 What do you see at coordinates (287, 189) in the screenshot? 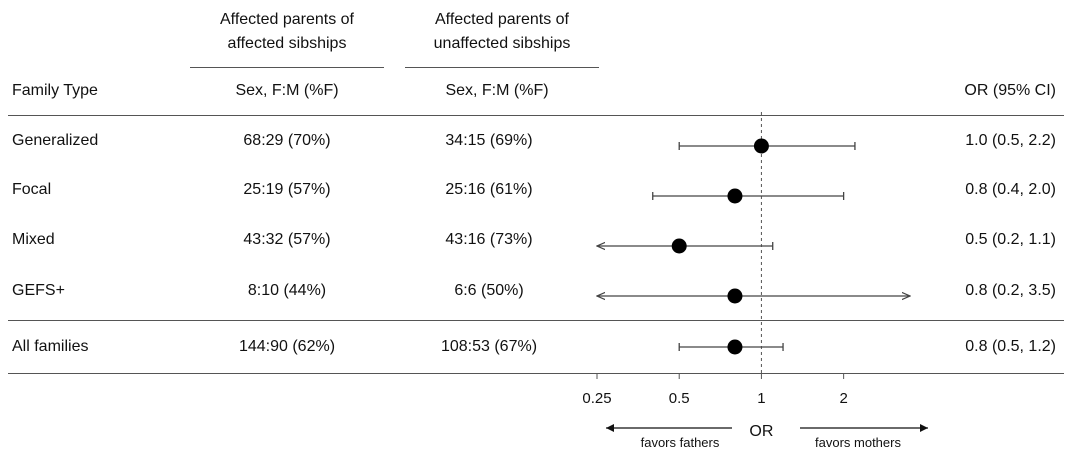
I see `row-affected-focal: 25:19 (57%)` at bounding box center [287, 189].